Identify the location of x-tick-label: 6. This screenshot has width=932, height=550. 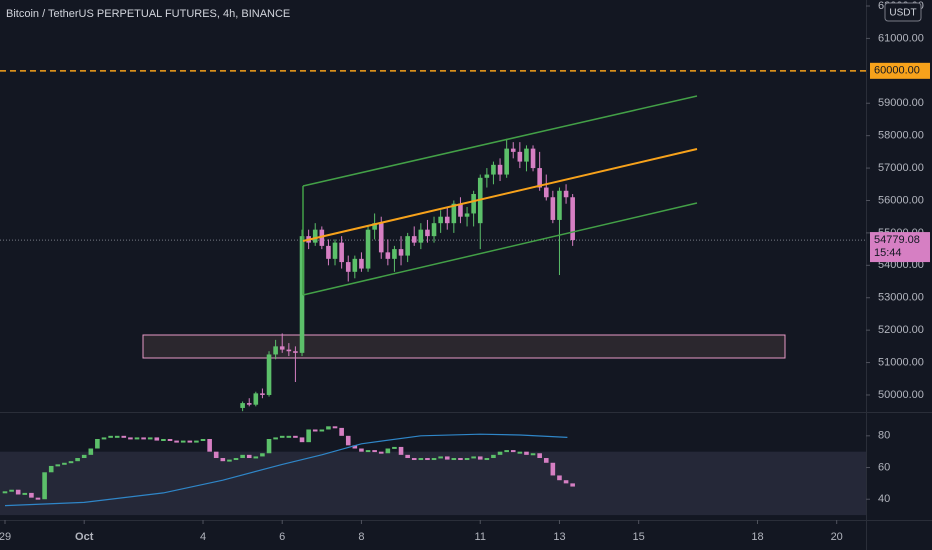
(282, 537).